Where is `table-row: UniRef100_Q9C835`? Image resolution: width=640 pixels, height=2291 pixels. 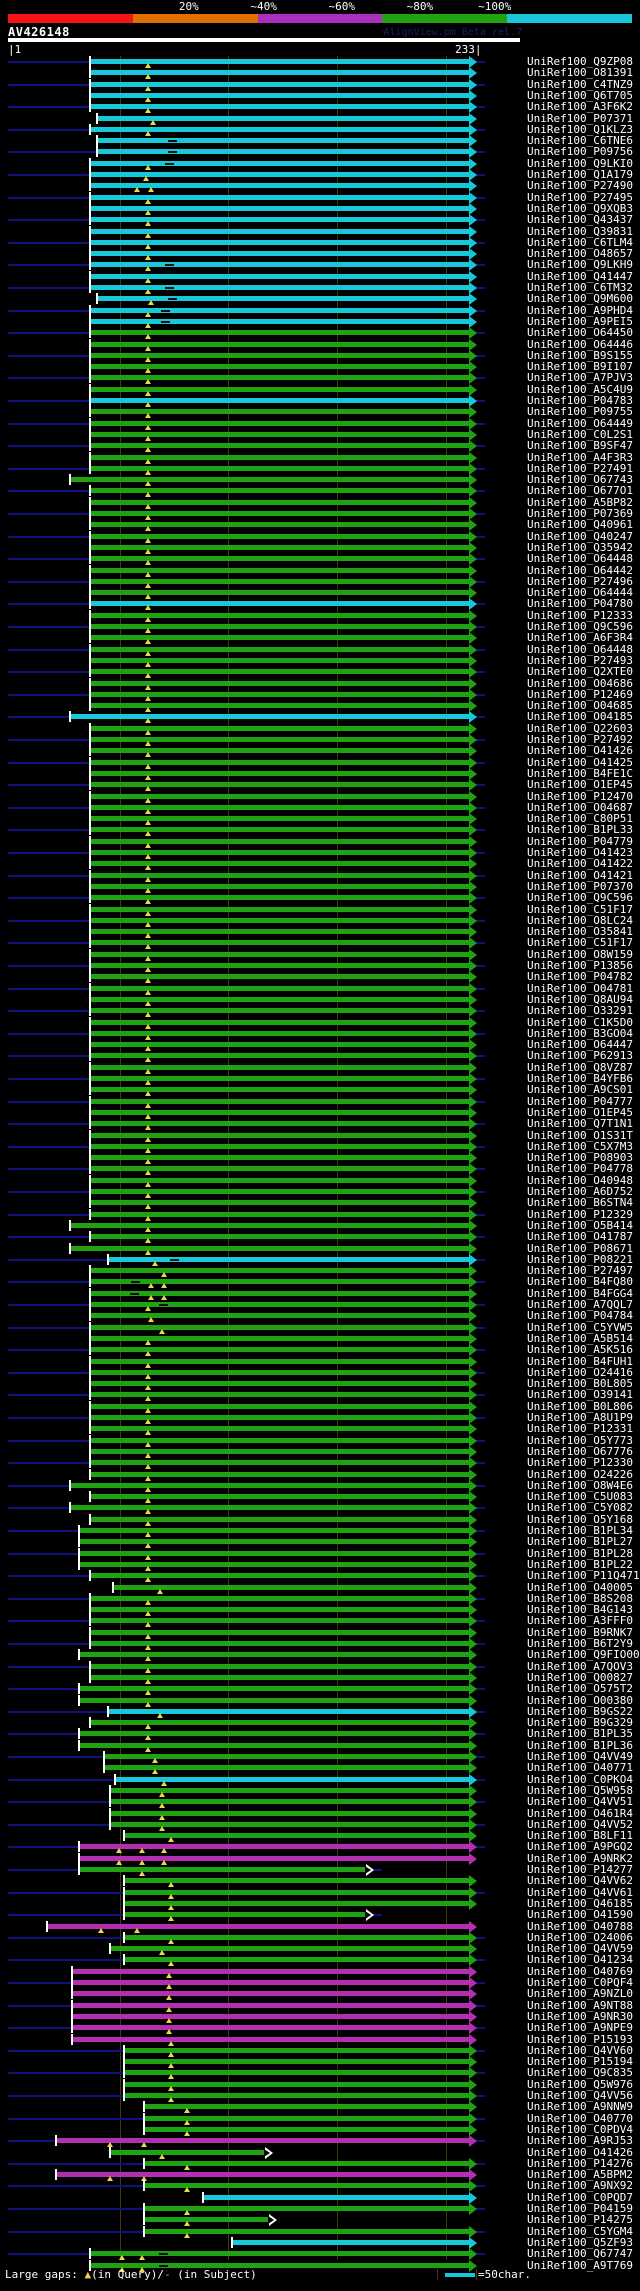 table-row: UniRef100_Q9C835 is located at coordinates (320, 2073).